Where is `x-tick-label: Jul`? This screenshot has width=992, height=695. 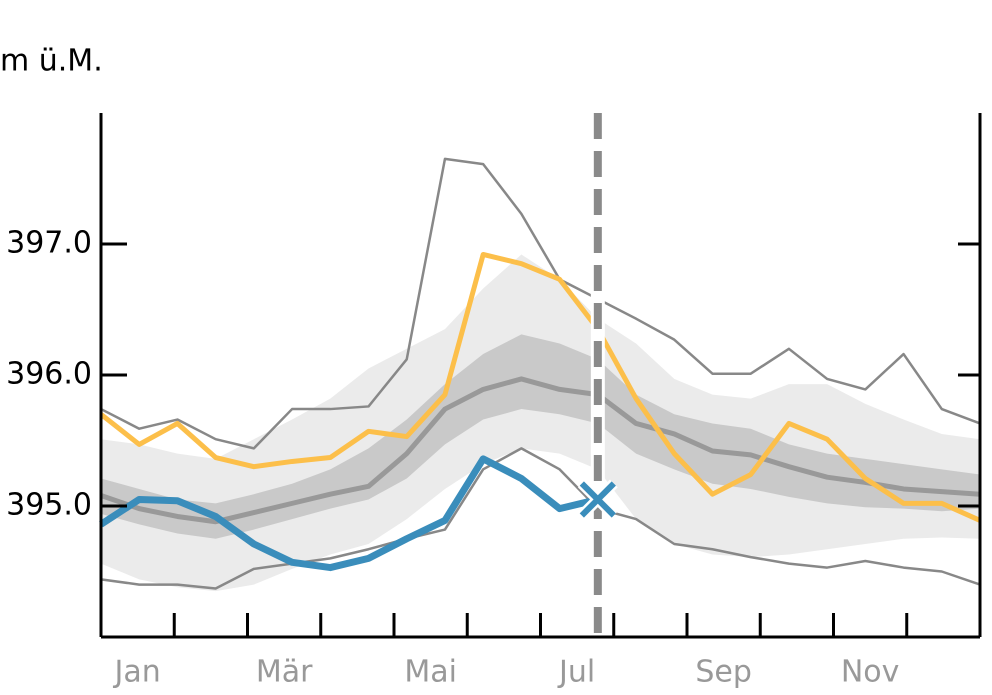
x-tick-label: Jul is located at coordinates (576, 672).